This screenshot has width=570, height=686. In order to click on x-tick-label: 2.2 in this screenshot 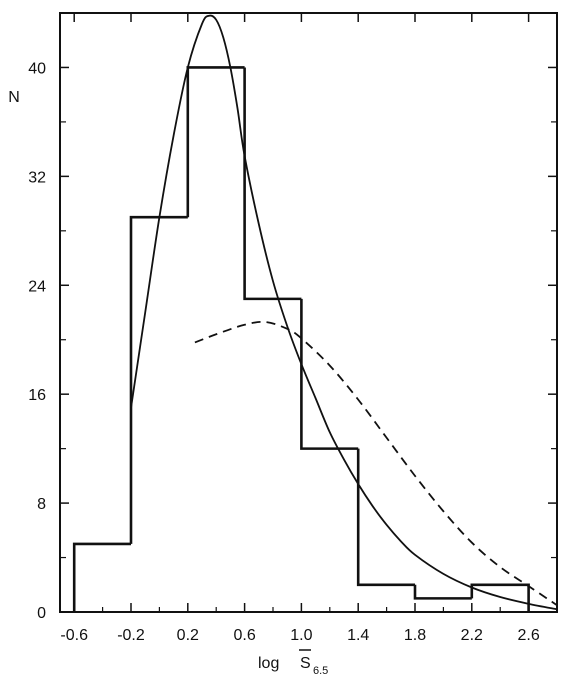, I will do `click(472, 635)`.